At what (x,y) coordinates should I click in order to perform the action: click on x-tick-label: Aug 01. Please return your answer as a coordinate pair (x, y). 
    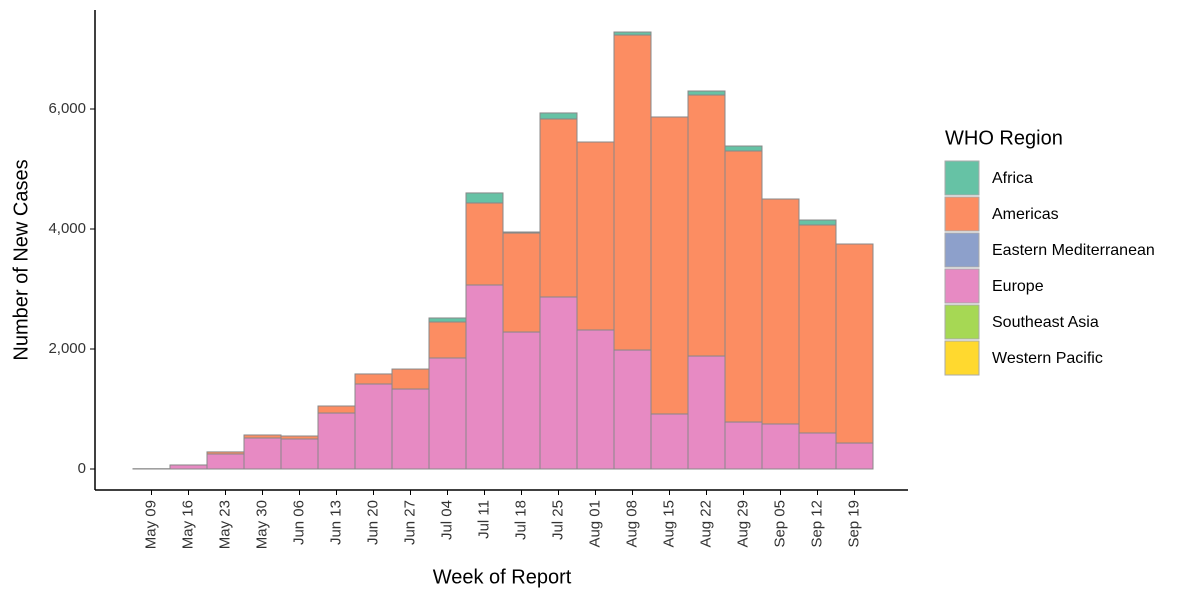
    Looking at the image, I should click on (594, 524).